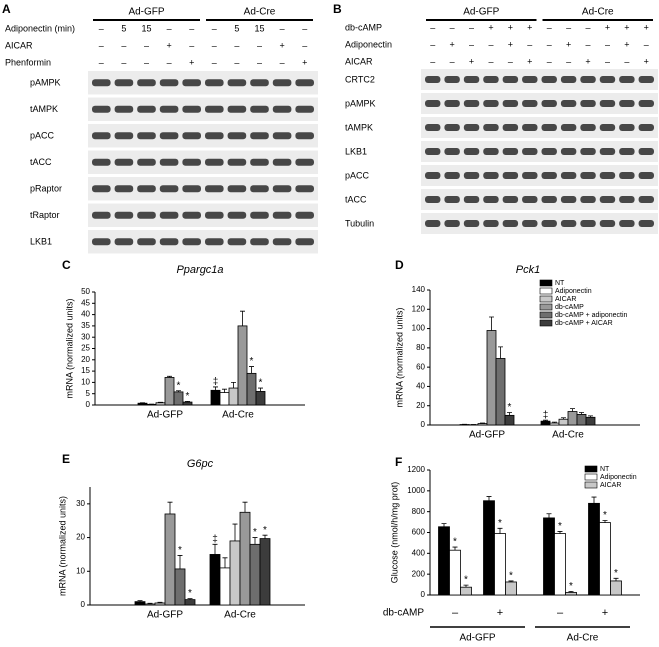 This screenshot has width=659, height=647. I want to click on band-label: tRaptor, so click(45, 215).